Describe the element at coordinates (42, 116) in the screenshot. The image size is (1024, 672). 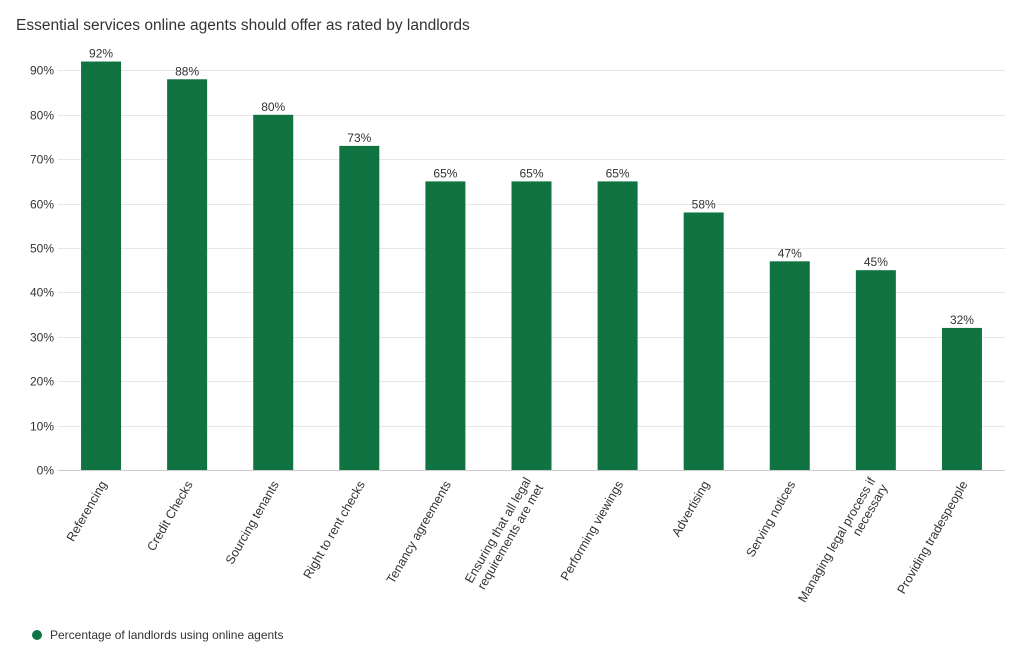
I see `y-tick-label: 80%` at that location.